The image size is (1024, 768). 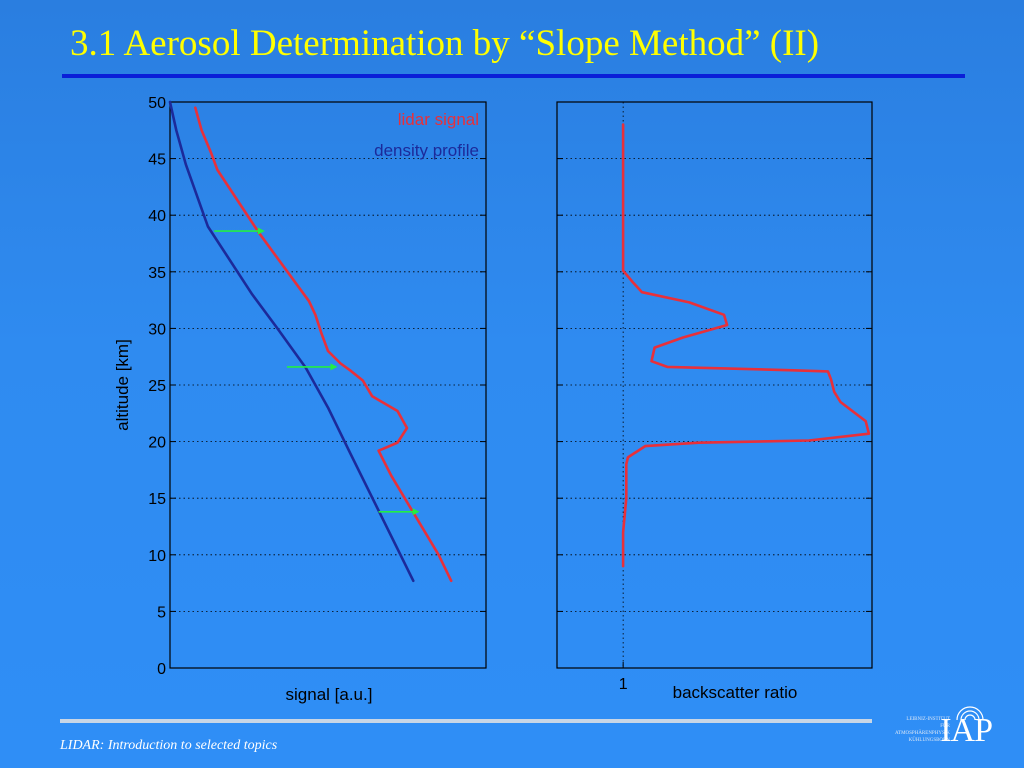 I want to click on chart1-y-tick-label: 35, so click(x=157, y=273).